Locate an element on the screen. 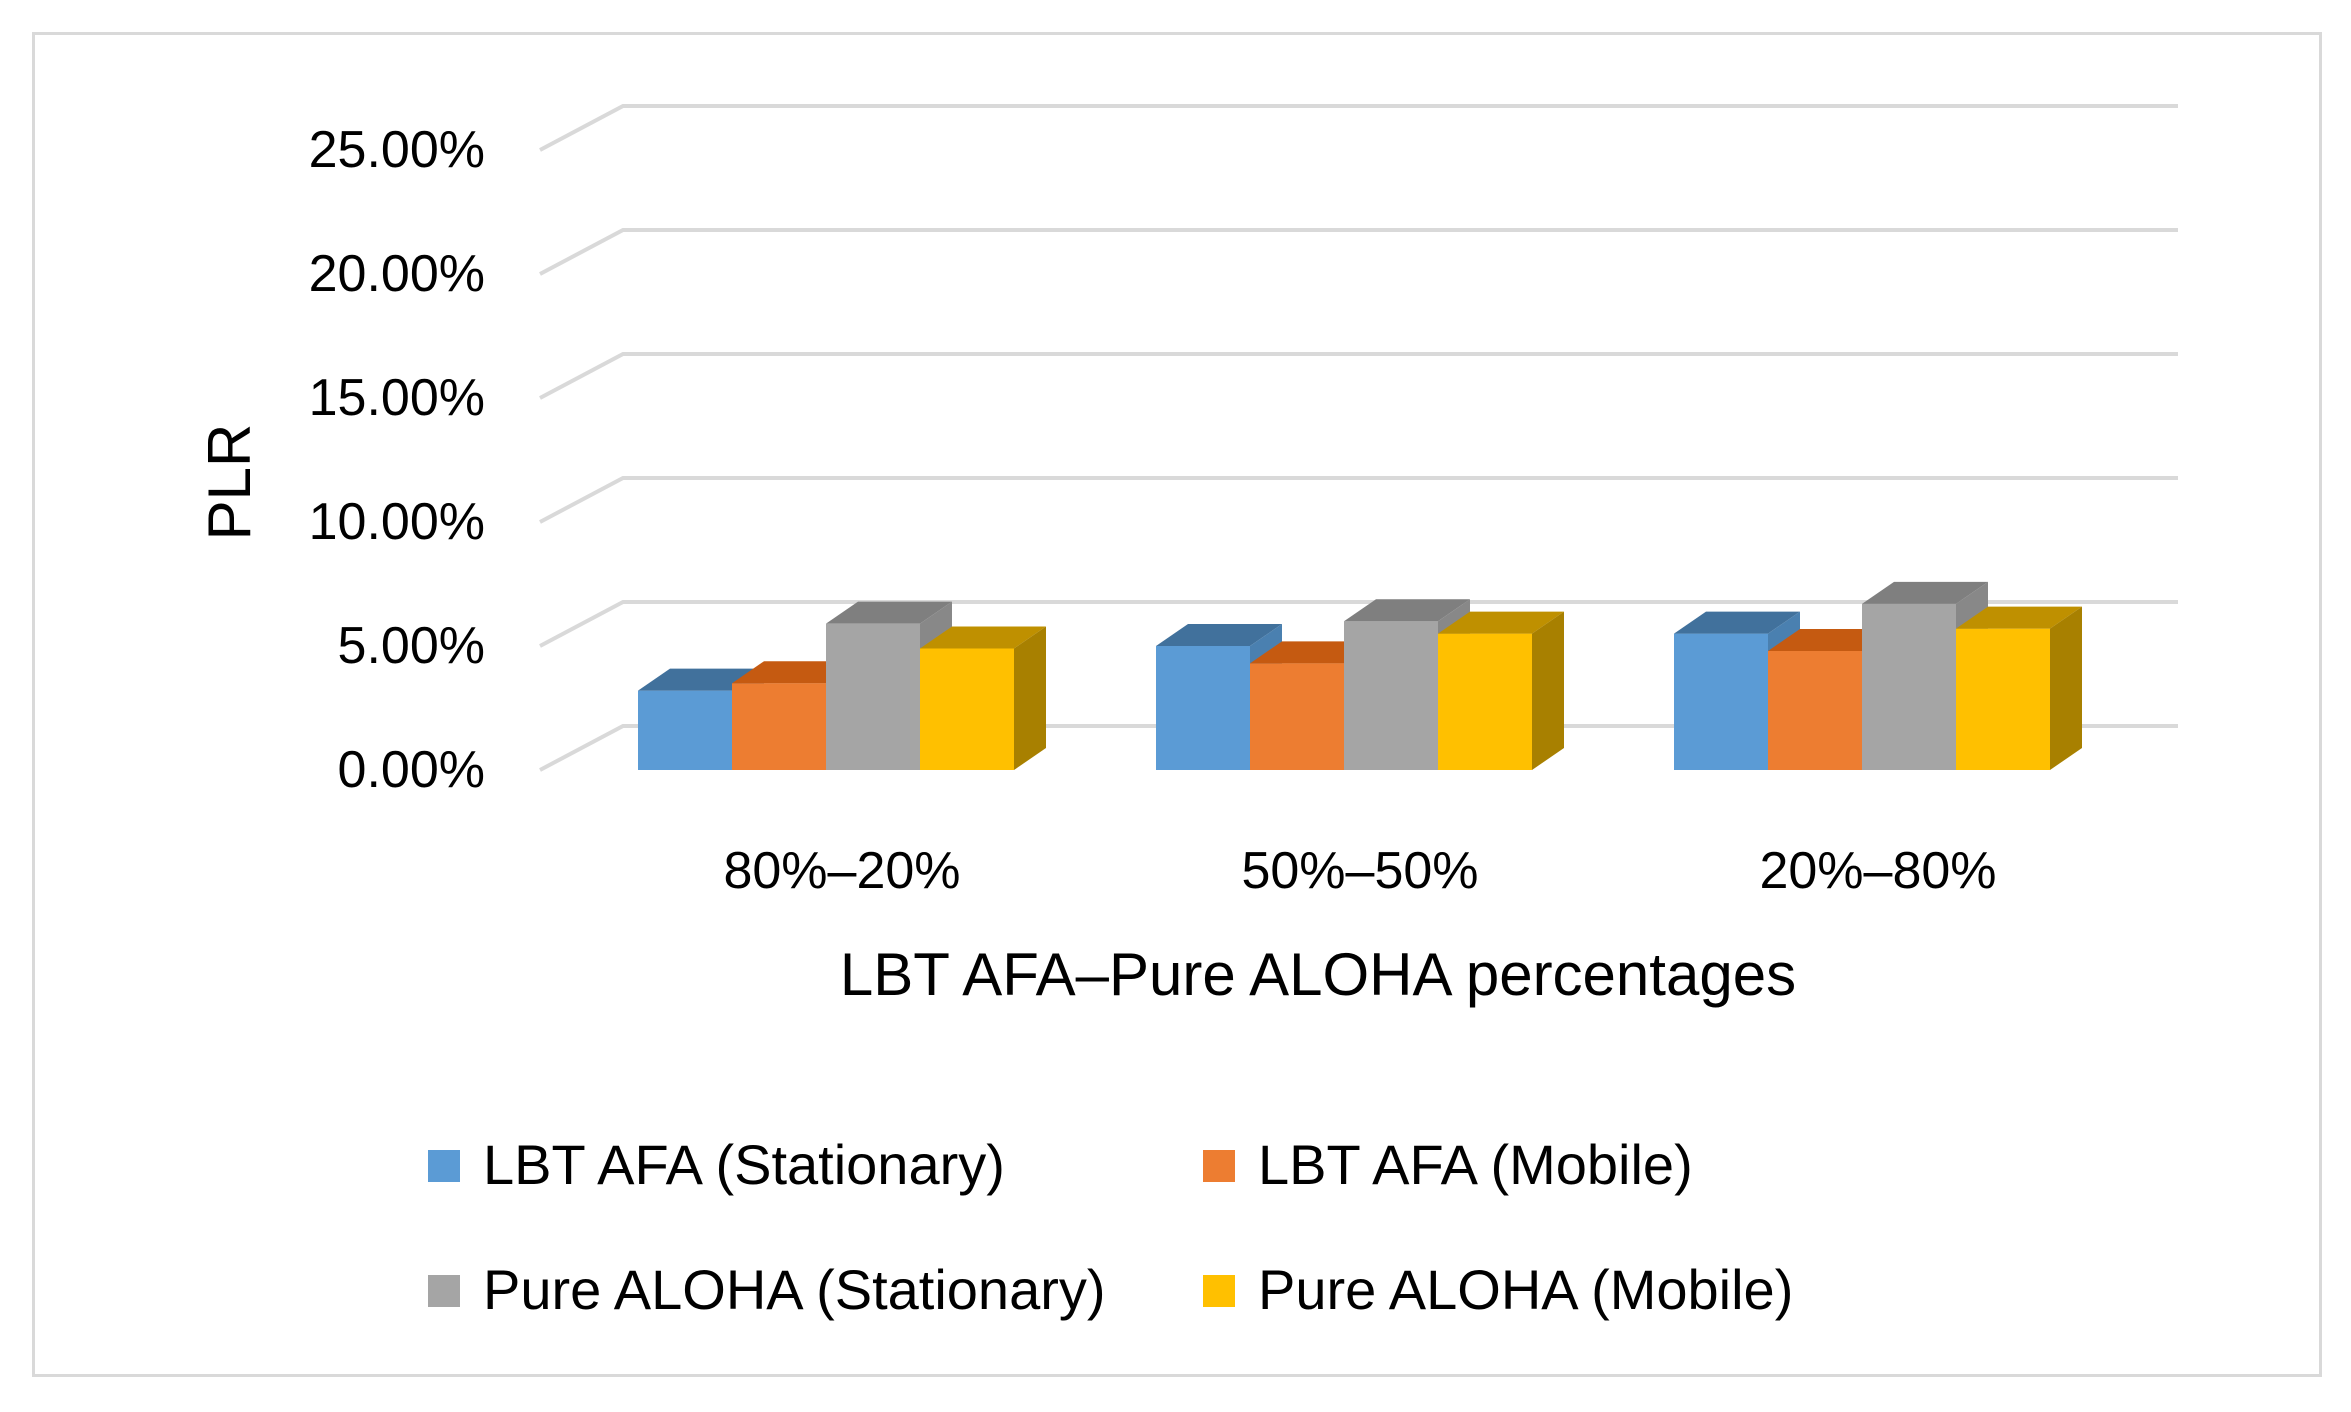 This screenshot has height=1412, width=2351. x-axis-title: LBT AFA–Pure ALOHA percentages is located at coordinates (1318, 974).